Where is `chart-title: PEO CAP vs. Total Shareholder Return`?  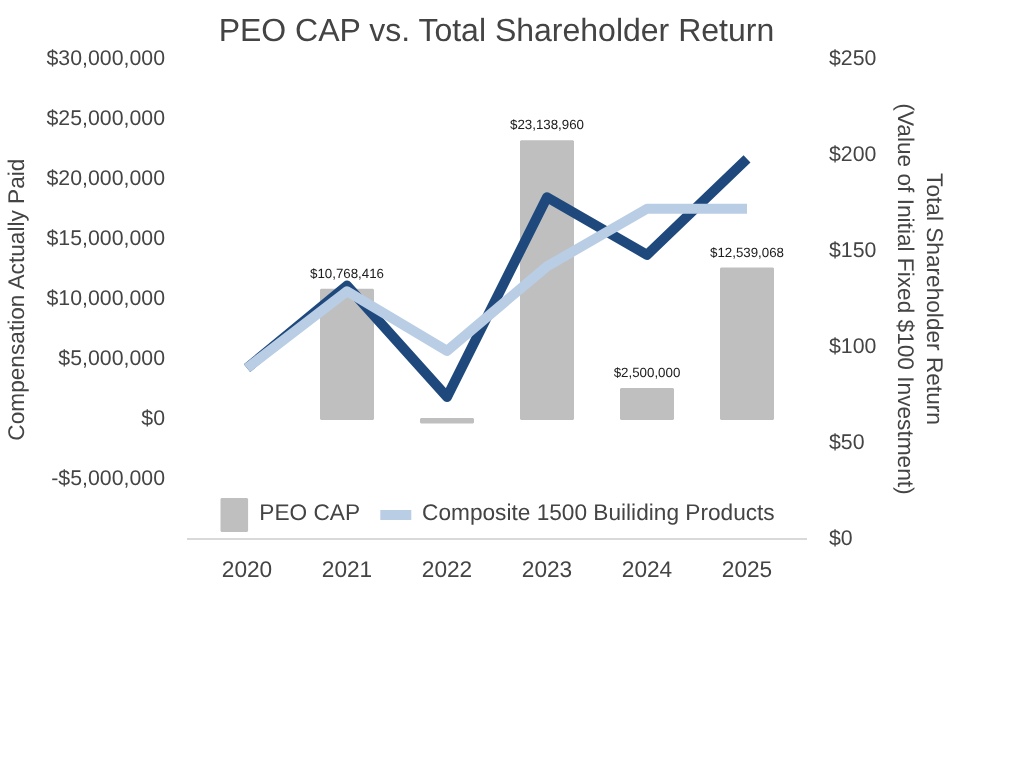 chart-title: PEO CAP vs. Total Shareholder Return is located at coordinates (496, 32).